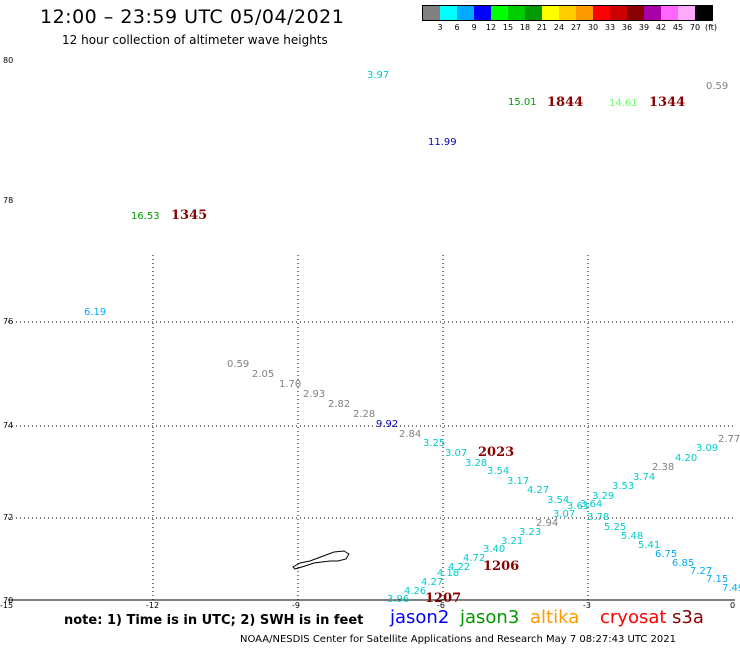 The image size is (740, 650). What do you see at coordinates (459, 567) in the screenshot?
I see `wave-height-label: 4.22` at bounding box center [459, 567].